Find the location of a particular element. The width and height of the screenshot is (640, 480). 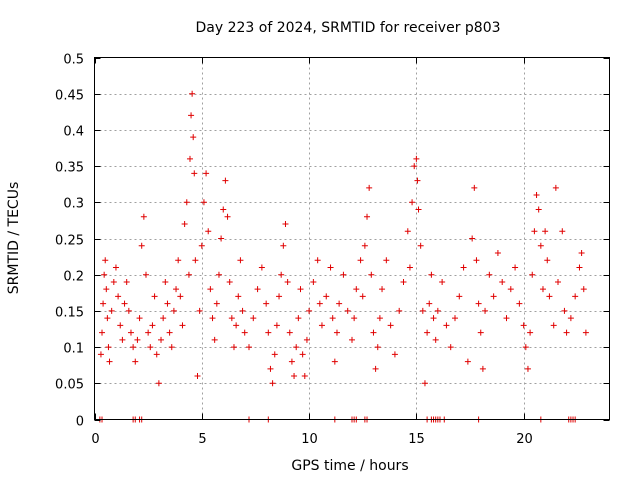

x-tick-label: 5 is located at coordinates (202, 439).